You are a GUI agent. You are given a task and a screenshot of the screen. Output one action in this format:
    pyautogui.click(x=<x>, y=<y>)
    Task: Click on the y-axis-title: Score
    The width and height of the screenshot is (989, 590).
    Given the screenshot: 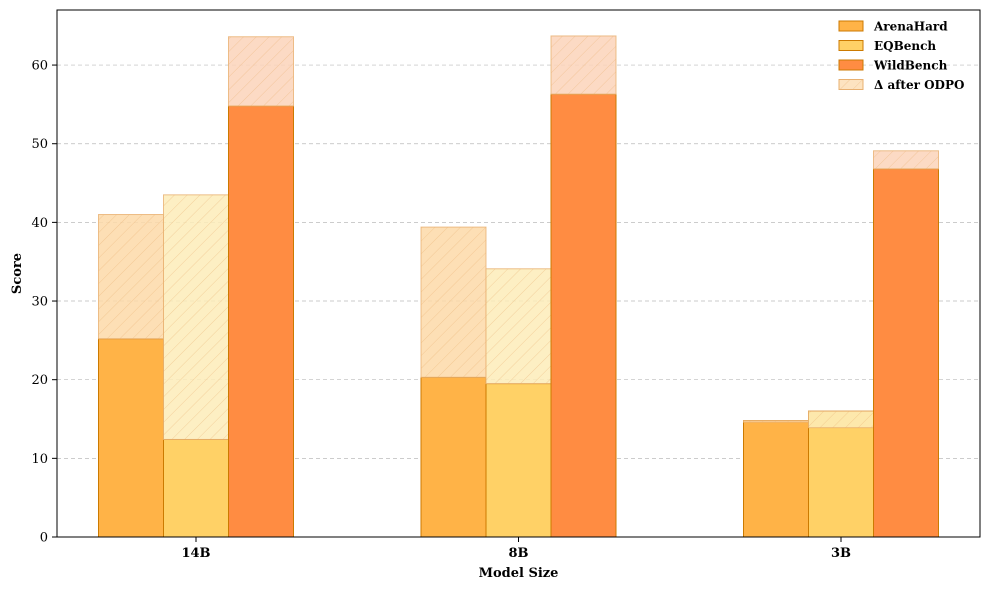 What is the action you would take?
    pyautogui.click(x=17, y=273)
    